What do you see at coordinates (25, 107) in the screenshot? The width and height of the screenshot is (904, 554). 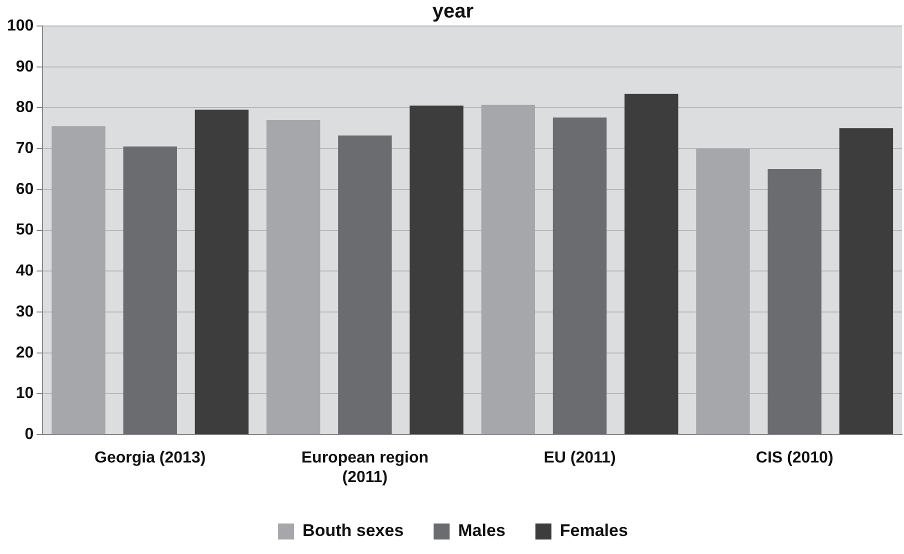 I see `y-tick-label: 80` at bounding box center [25, 107].